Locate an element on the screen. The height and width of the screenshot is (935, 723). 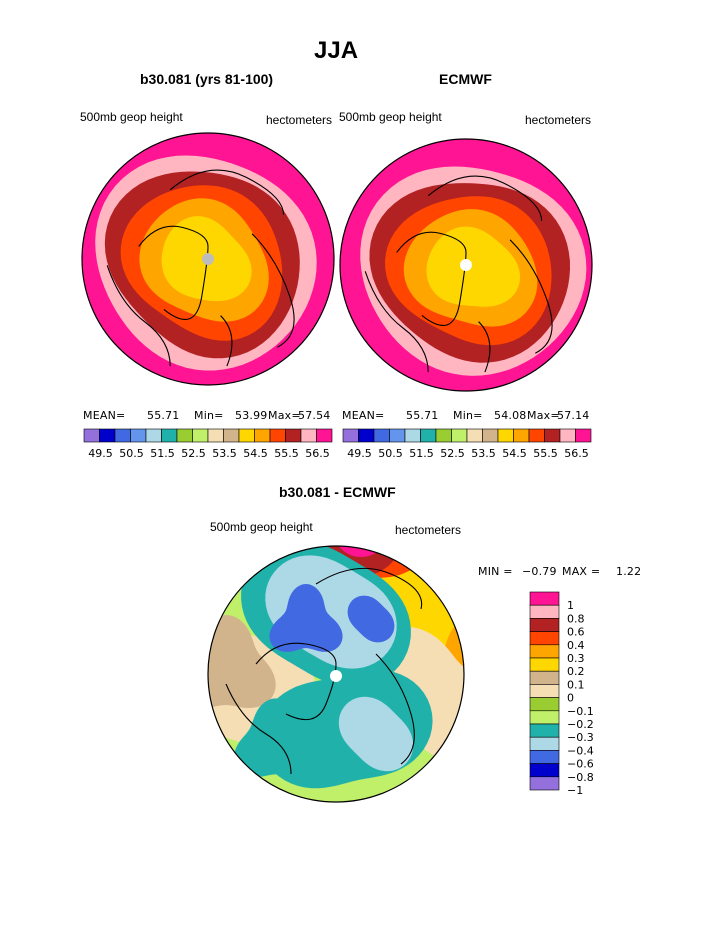
panel3-colorbar-tick: −0.8 is located at coordinates (580, 777).